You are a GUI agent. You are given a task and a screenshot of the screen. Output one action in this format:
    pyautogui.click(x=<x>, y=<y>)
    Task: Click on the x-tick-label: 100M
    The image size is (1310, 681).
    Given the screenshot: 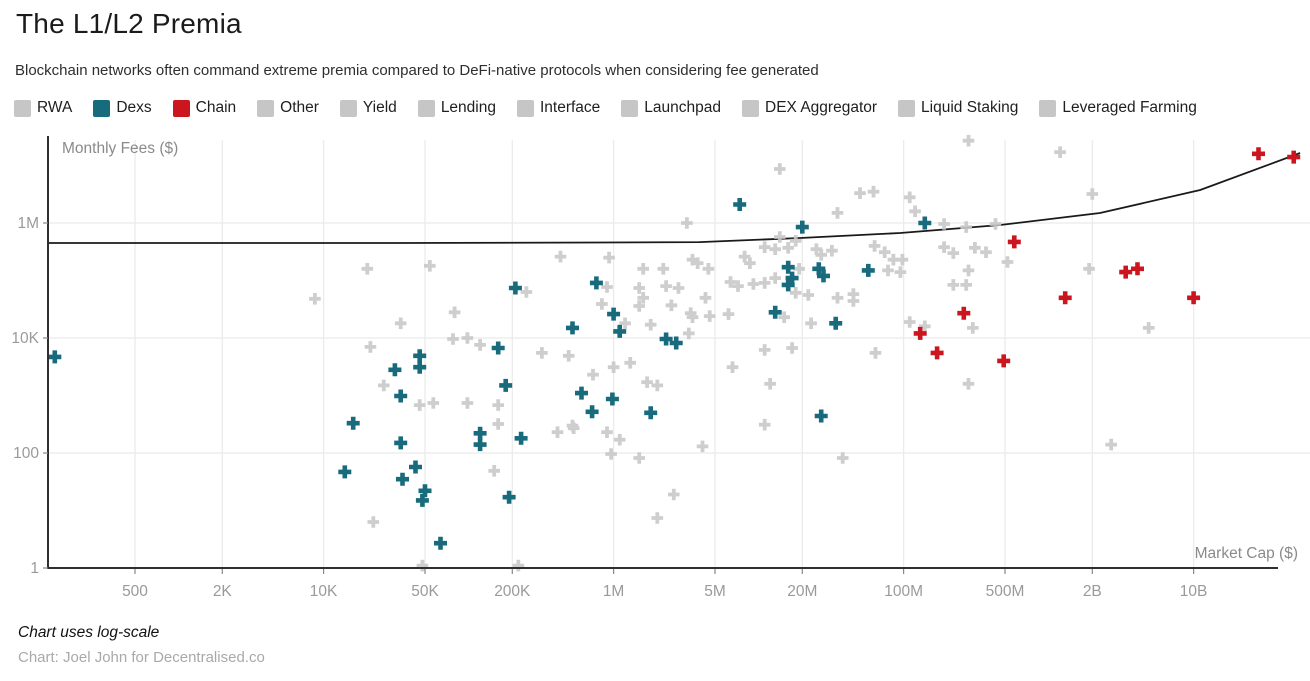 What is the action you would take?
    pyautogui.click(x=903, y=591)
    